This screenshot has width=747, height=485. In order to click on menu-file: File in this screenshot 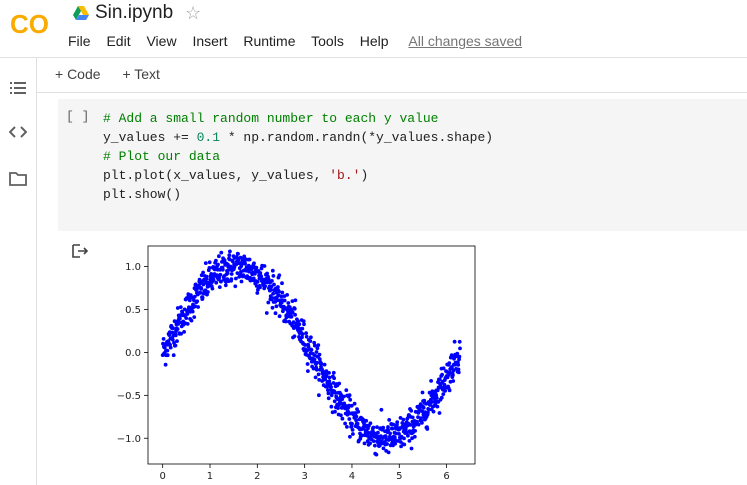, I will do `click(79, 41)`.